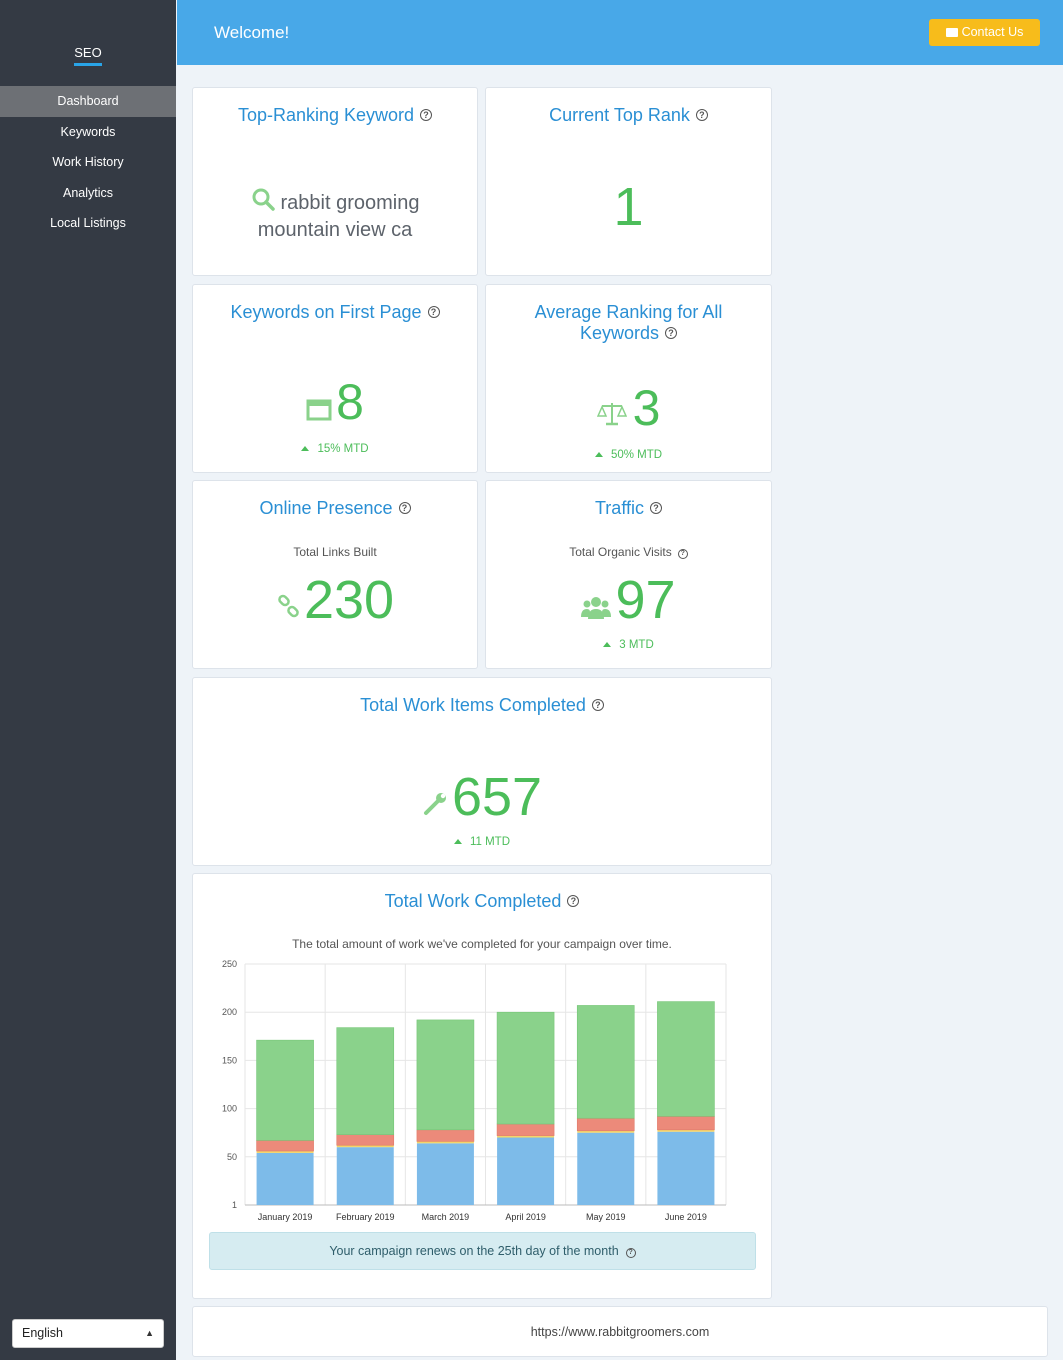 This screenshot has width=1063, height=1360. What do you see at coordinates (149, 1333) in the screenshot?
I see `select-arrows-icon: ▲︎` at bounding box center [149, 1333].